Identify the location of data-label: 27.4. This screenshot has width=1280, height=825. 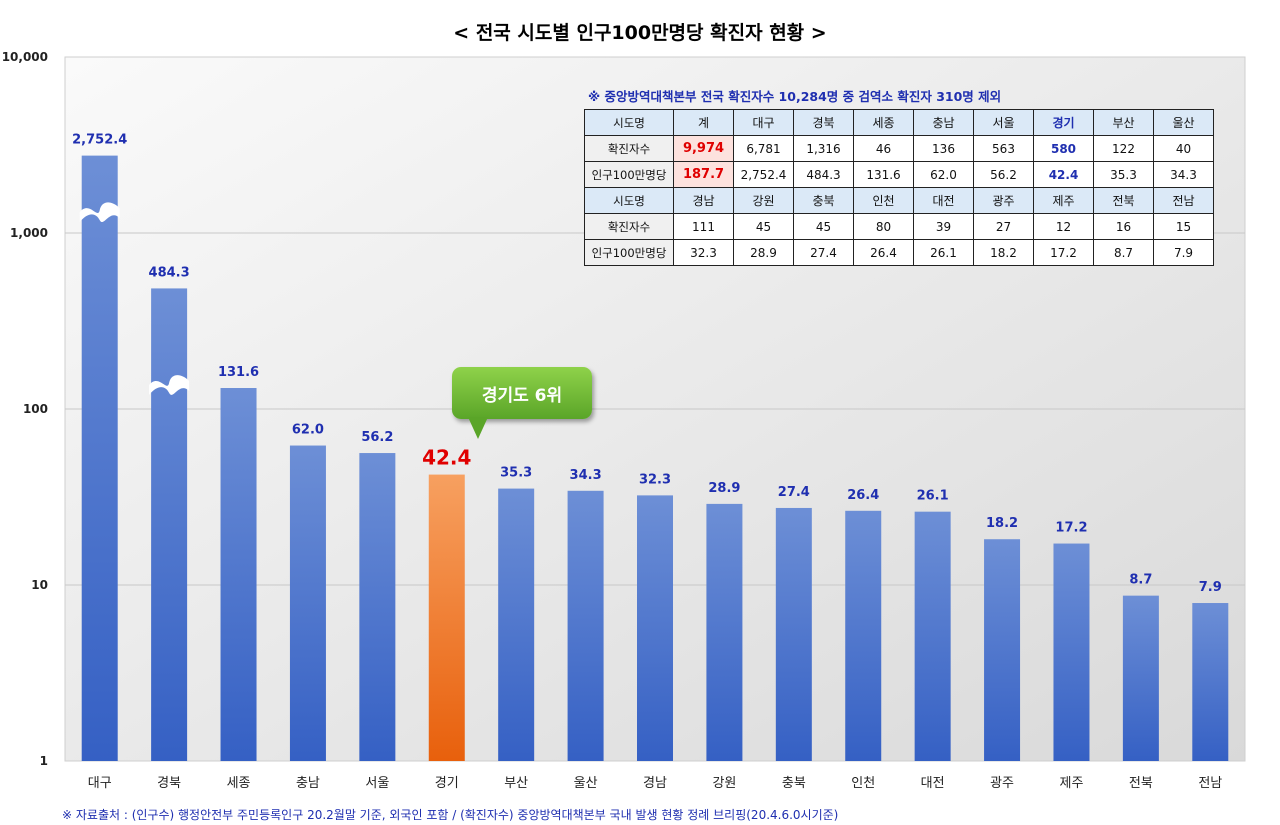
(794, 492).